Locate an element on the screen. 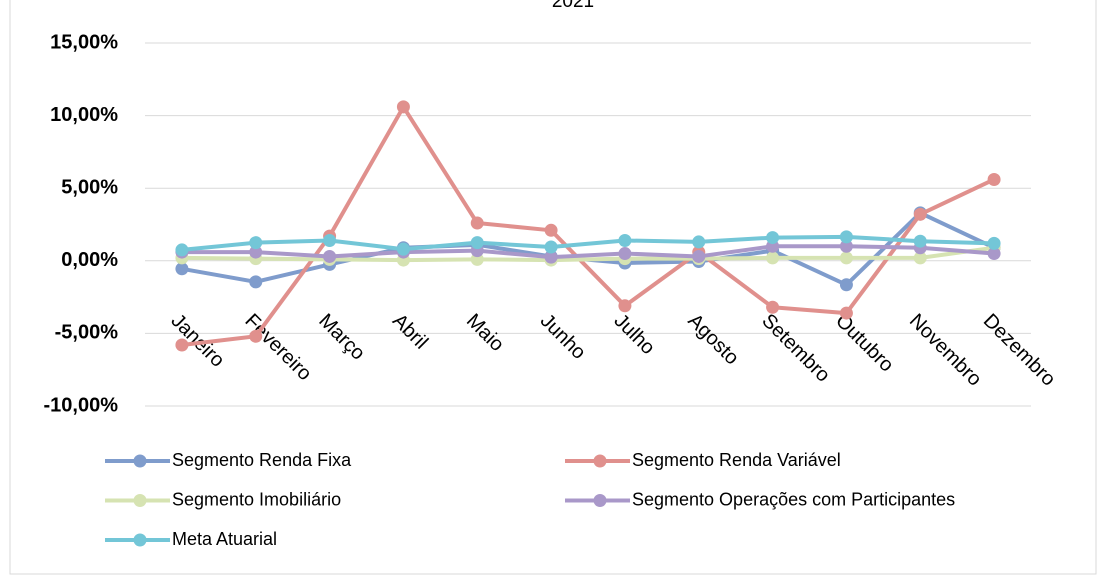 The height and width of the screenshot is (575, 1097). x-tick-label: Dezembro is located at coordinates (1019, 350).